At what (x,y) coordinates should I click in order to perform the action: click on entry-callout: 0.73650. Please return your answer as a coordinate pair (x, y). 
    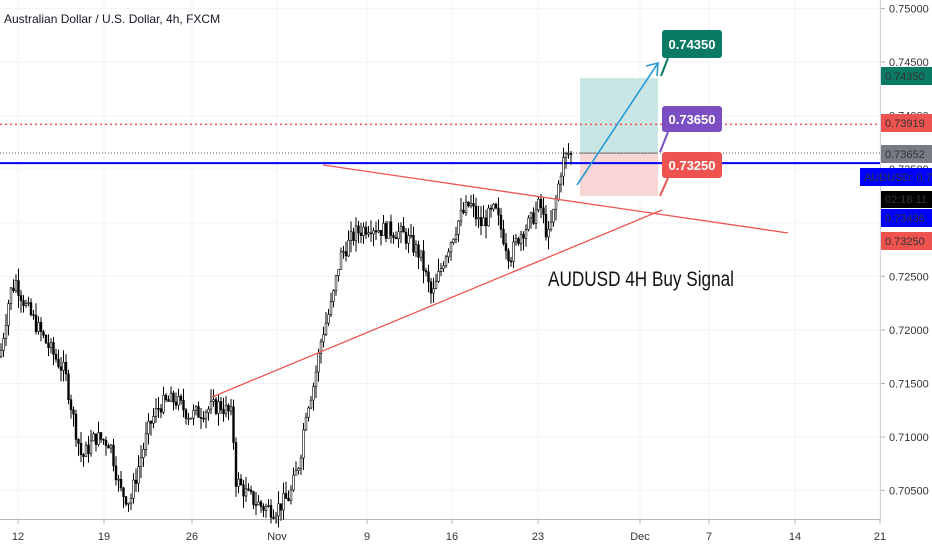
    Looking at the image, I should click on (690, 129).